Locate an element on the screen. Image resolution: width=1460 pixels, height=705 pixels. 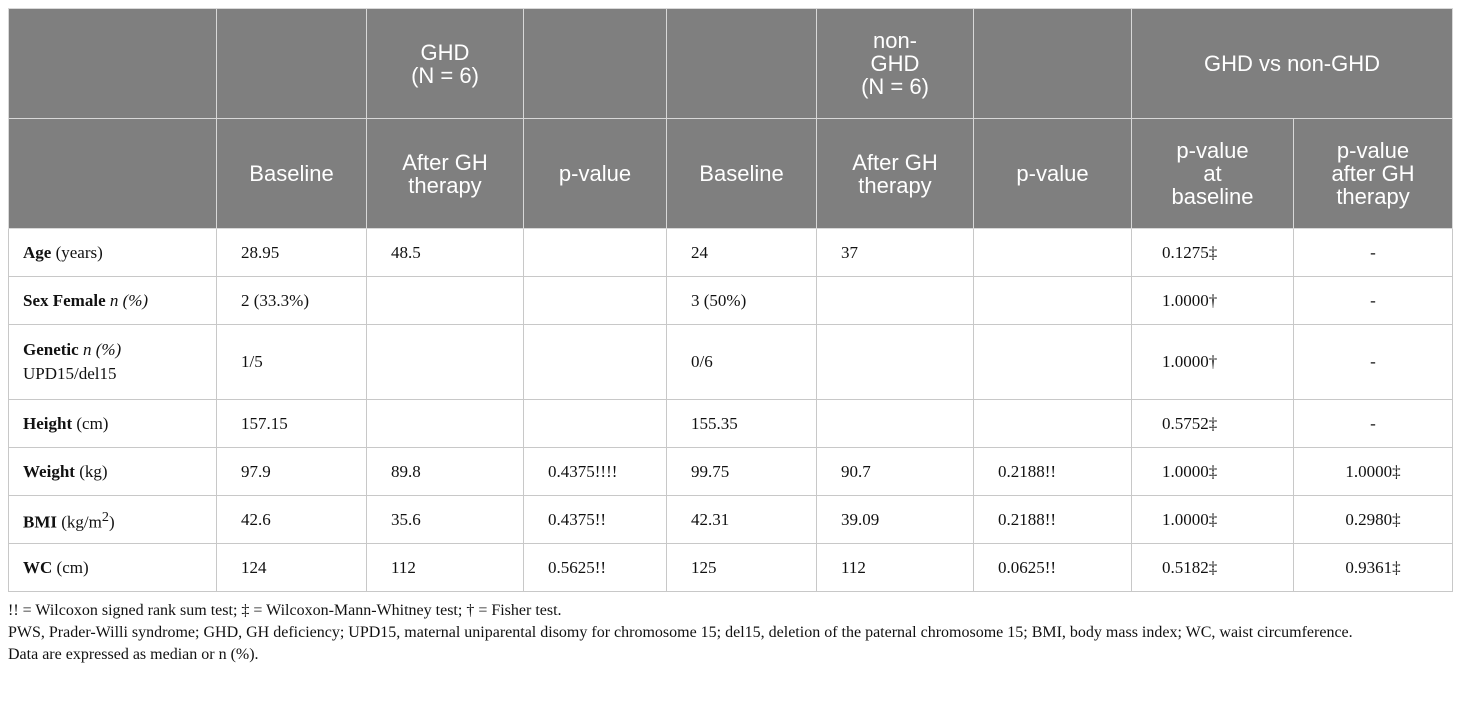
body-row: Sex Female n (%) 2 (33.3%) 3 (50%) 1.0000† - is located at coordinates (731, 300).